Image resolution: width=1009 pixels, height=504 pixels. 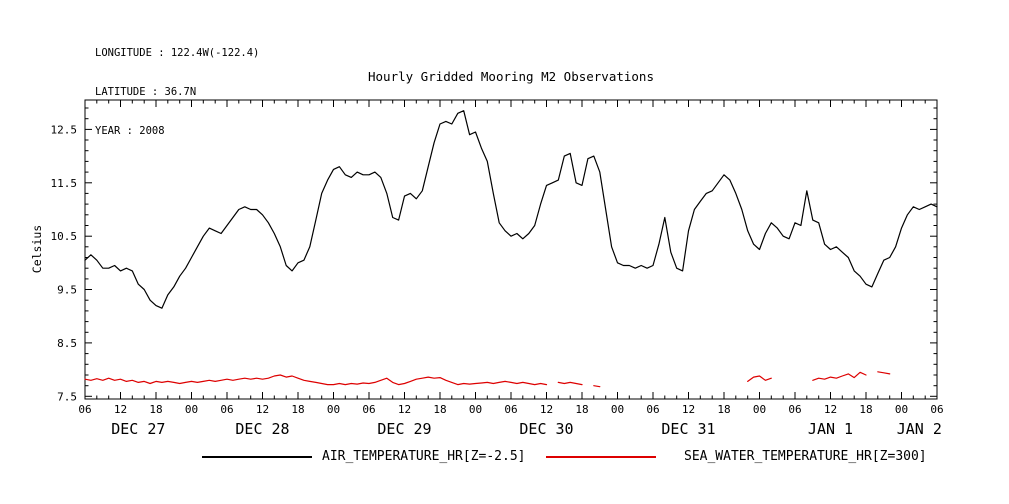 I want to click on svg-text: DEC 27, so click(x=138, y=429).